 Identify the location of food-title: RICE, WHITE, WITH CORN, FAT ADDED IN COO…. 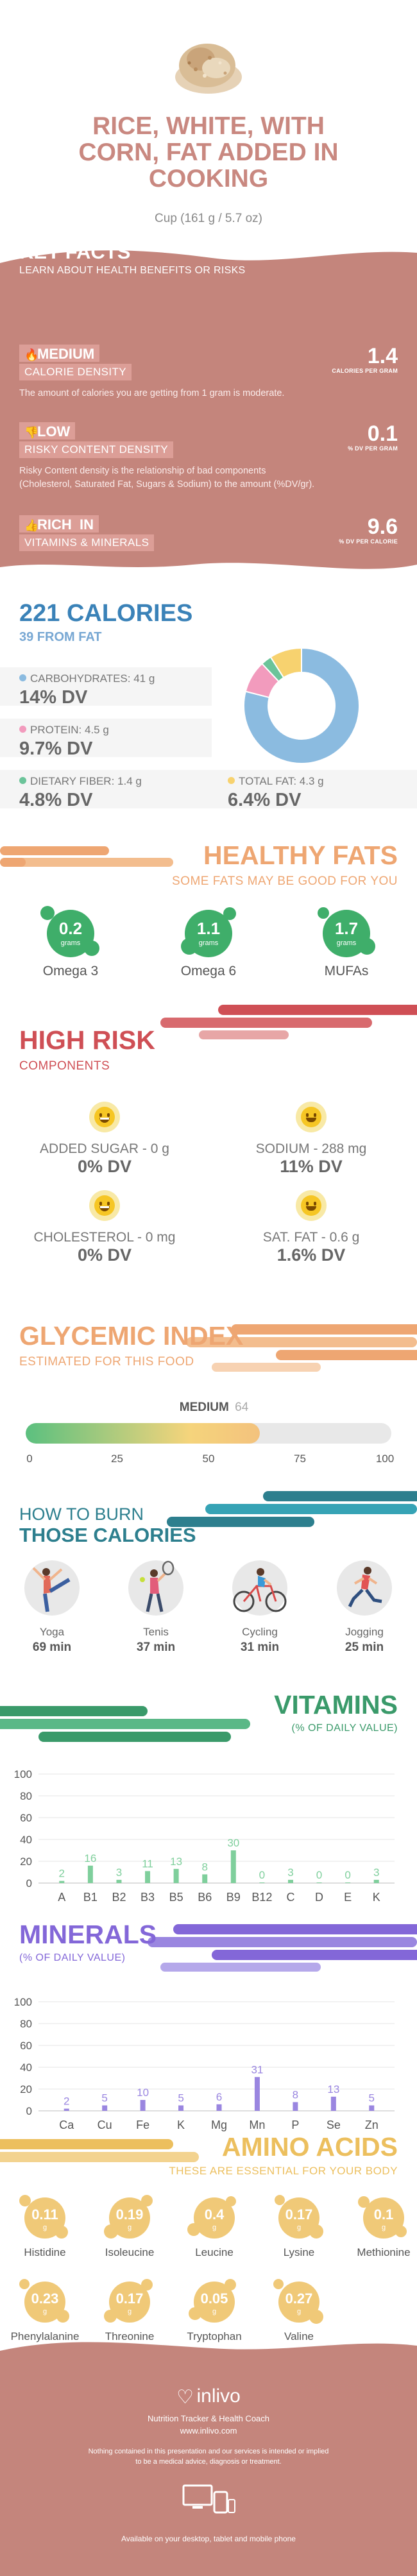
(208, 152).